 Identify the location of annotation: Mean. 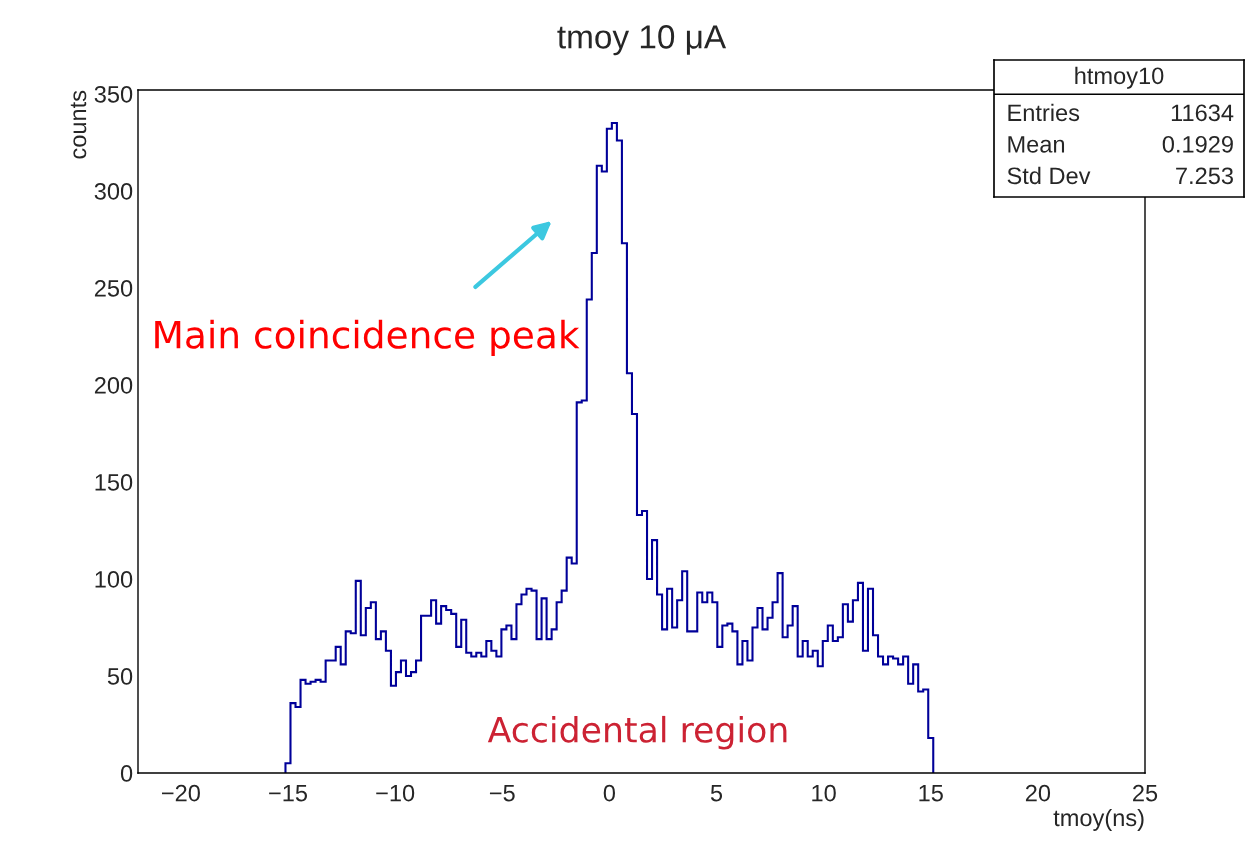
(1036, 144).